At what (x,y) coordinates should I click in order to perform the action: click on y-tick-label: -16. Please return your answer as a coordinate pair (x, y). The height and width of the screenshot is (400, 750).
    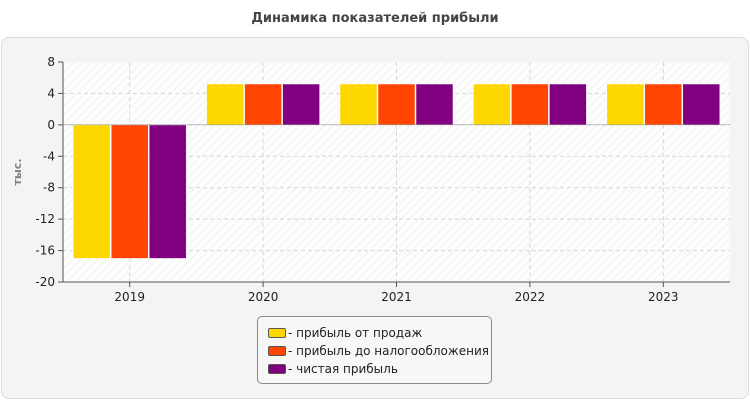
    Looking at the image, I should click on (45, 251).